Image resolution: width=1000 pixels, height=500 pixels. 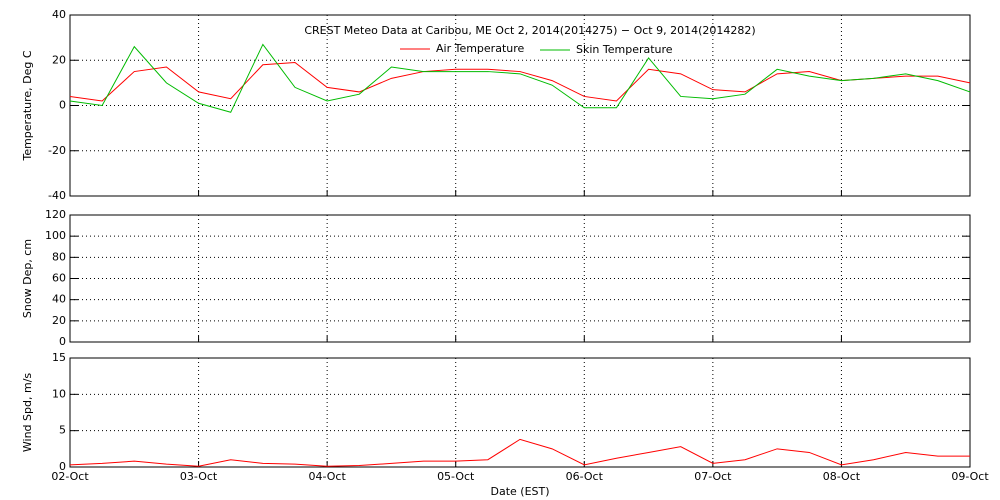 What do you see at coordinates (59, 278) in the screenshot?
I see `y-tick-label: 60` at bounding box center [59, 278].